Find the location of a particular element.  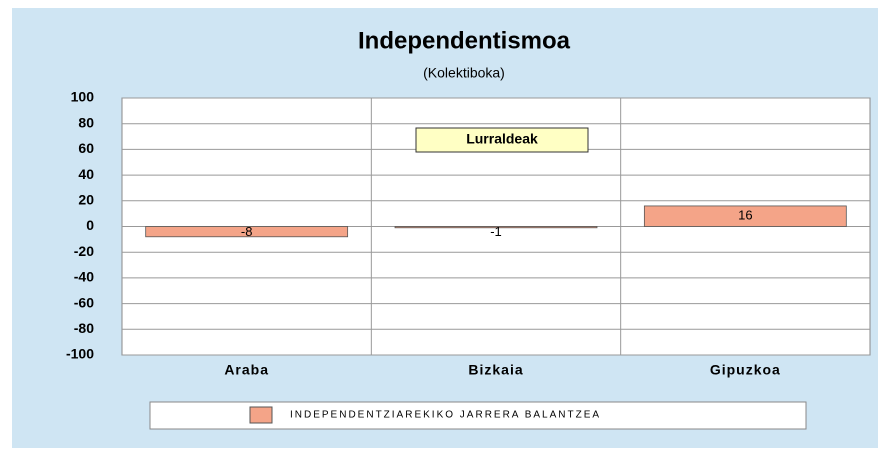

chart-subtitle: (Kolektiboka) is located at coordinates (464, 73).